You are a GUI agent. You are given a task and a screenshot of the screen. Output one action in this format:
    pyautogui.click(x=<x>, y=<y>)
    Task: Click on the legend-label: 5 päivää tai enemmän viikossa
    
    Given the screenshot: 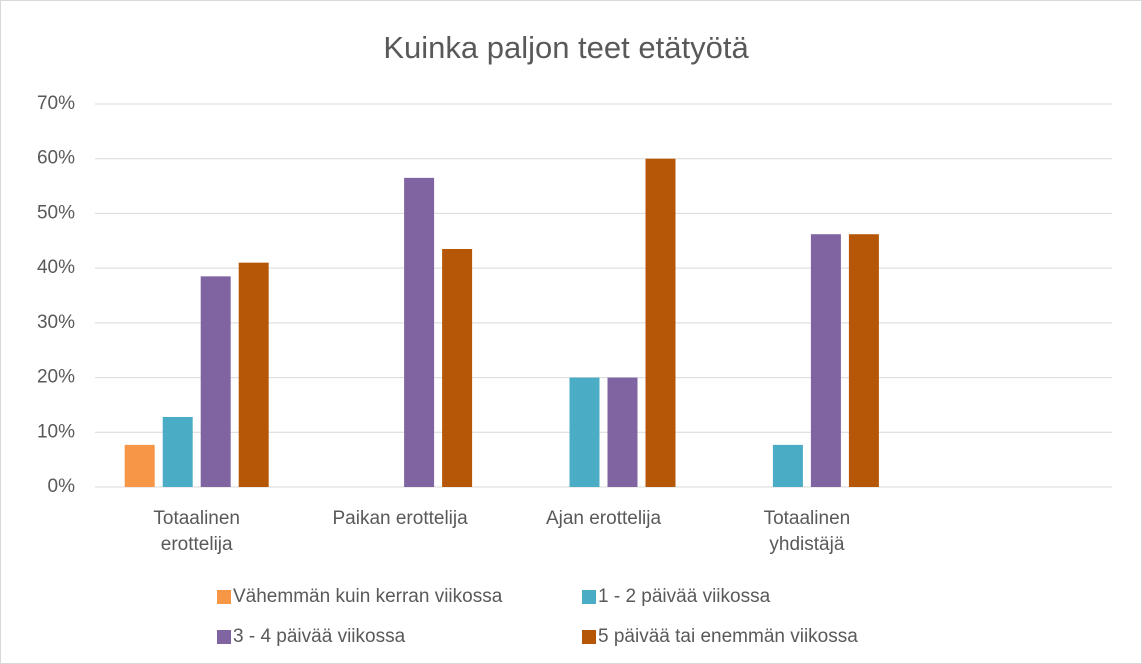 What is the action you would take?
    pyautogui.click(x=728, y=636)
    